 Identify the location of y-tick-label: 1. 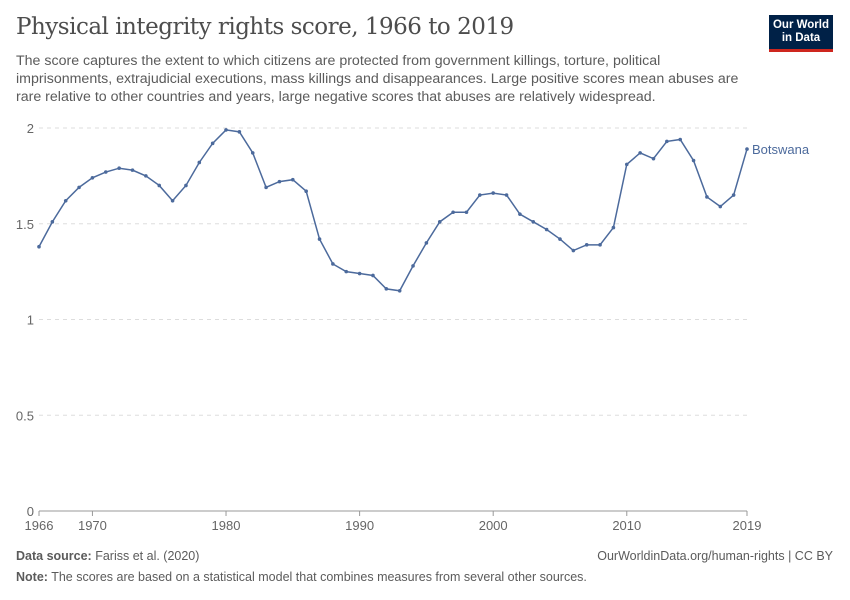
(30, 320).